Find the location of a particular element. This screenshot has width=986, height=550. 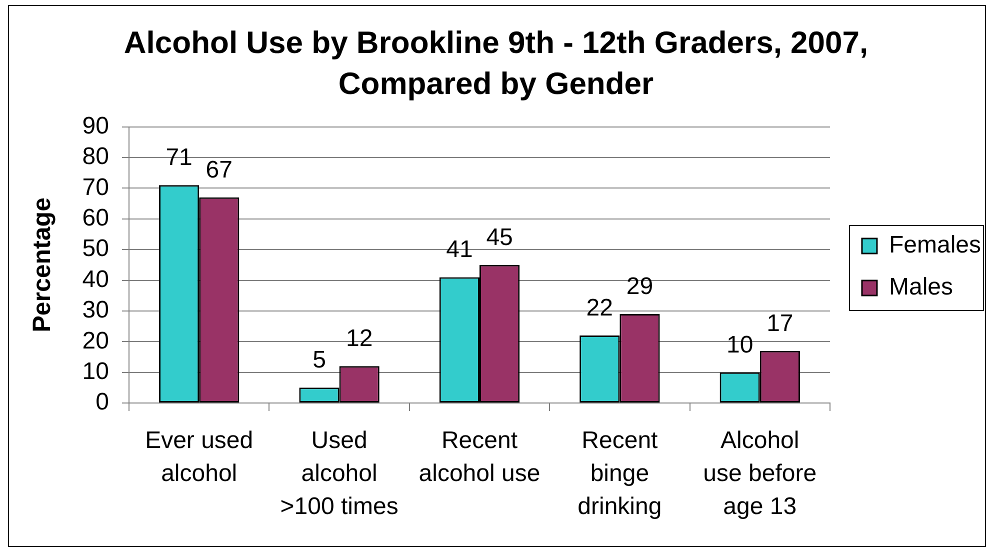

chart-title: Alcohol Use by Brookline 9th - 12th Graders, 2007, Compared by Gender is located at coordinates (496, 63).